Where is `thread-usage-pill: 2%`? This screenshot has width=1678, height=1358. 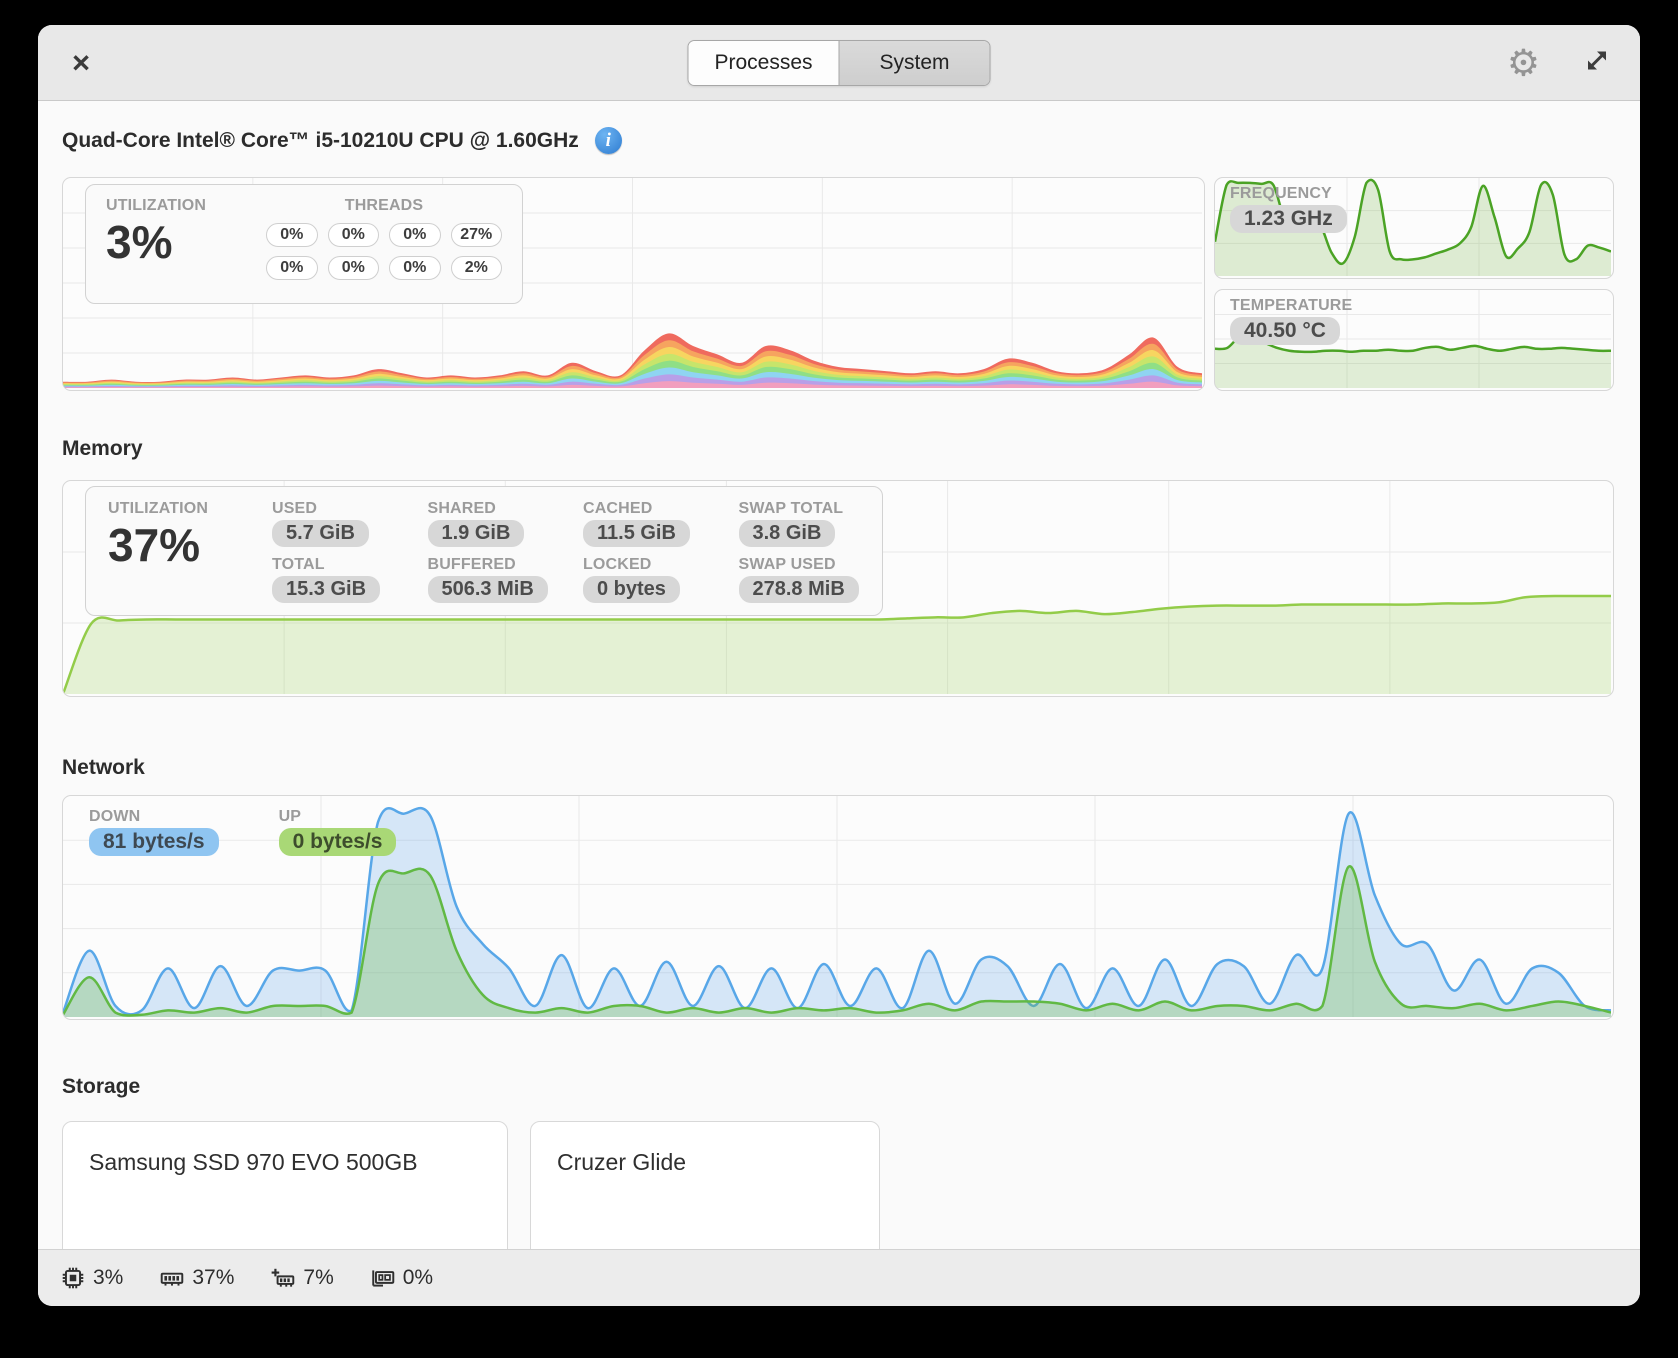
thread-usage-pill: 2% is located at coordinates (476, 268).